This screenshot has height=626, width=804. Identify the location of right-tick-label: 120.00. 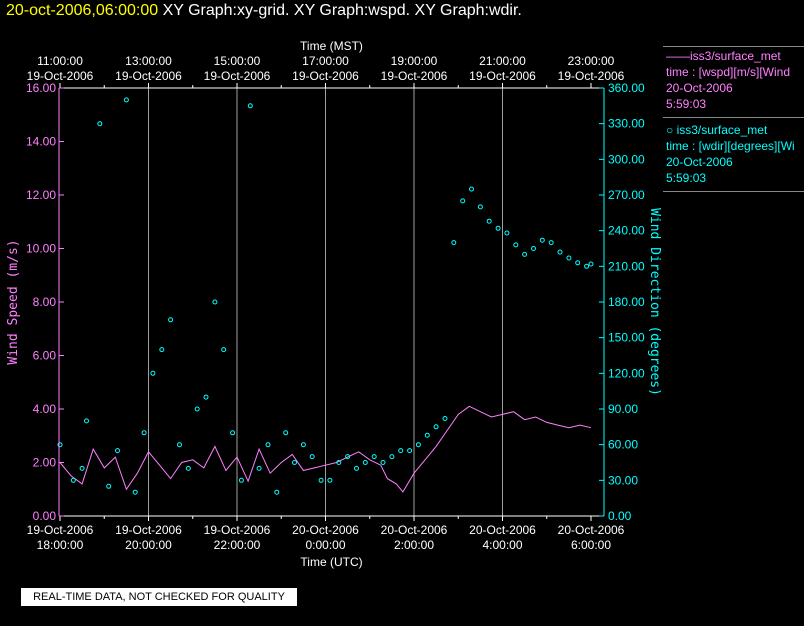
(626, 373).